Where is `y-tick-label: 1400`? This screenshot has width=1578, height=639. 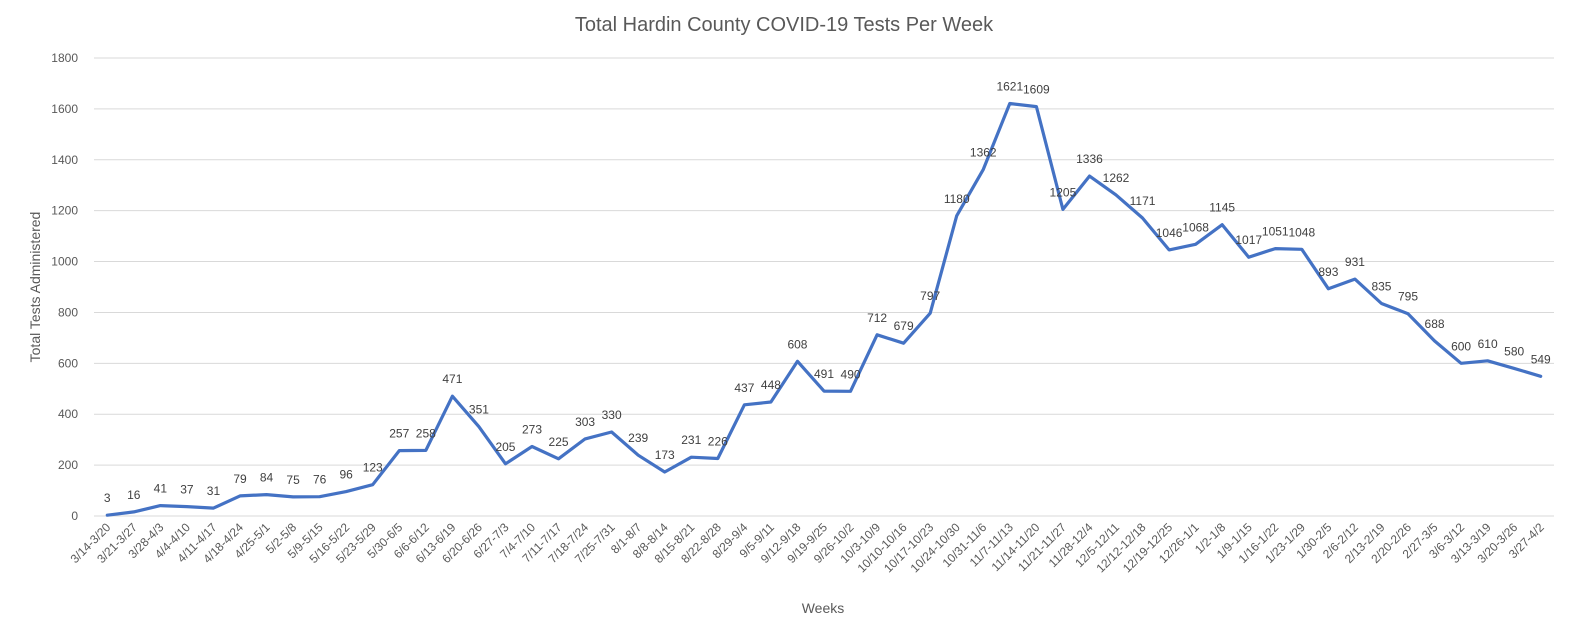 y-tick-label: 1400 is located at coordinates (64, 160).